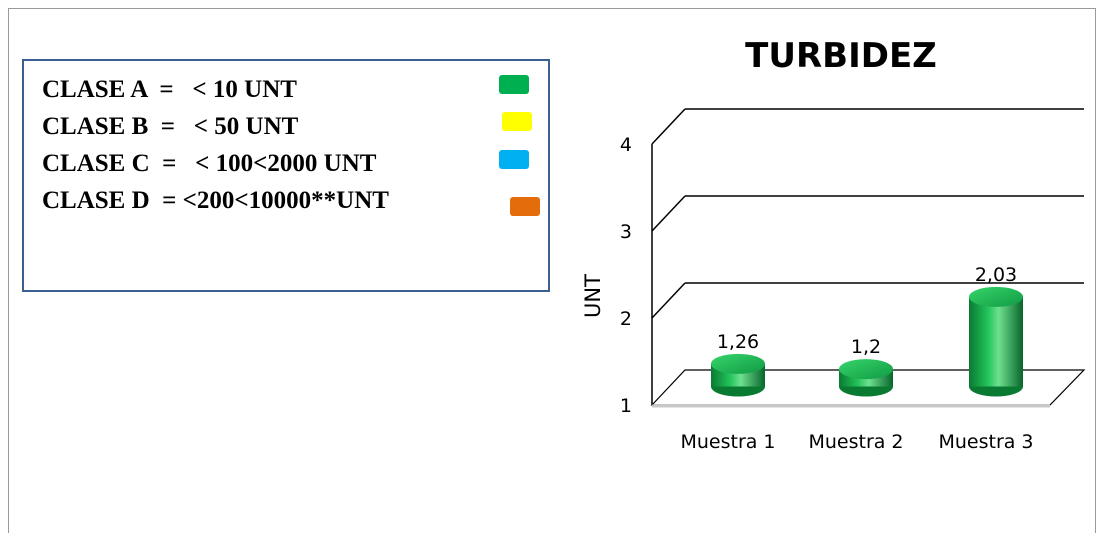 This screenshot has width=1104, height=533. What do you see at coordinates (626, 232) in the screenshot?
I see `y-tick-label: 3` at bounding box center [626, 232].